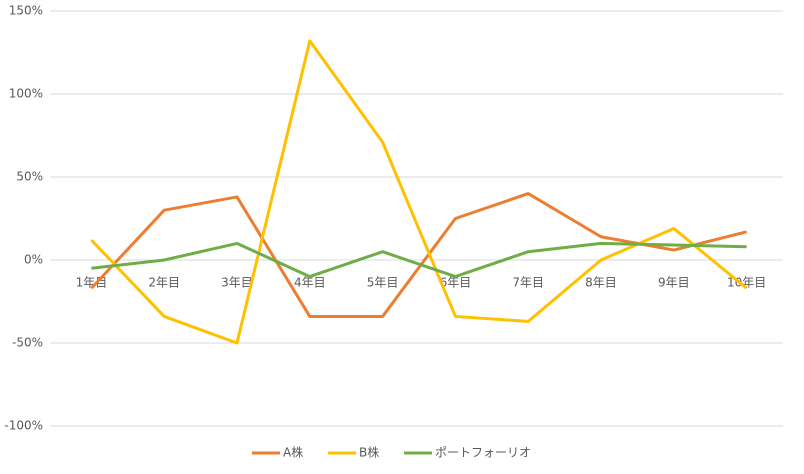 The image size is (804, 474). I want to click on legend-label: ポートフォーリオ, so click(483, 453).